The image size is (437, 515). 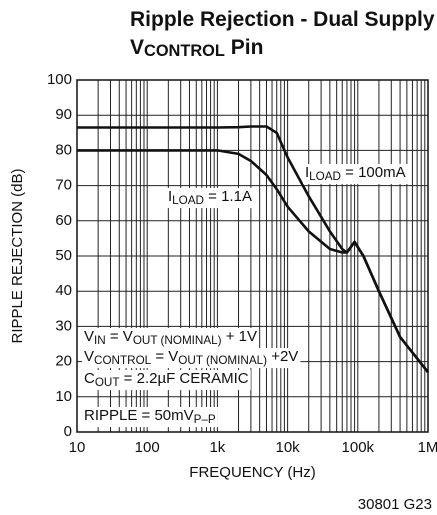 I want to click on text-run: = 100mA, so click(x=373, y=172).